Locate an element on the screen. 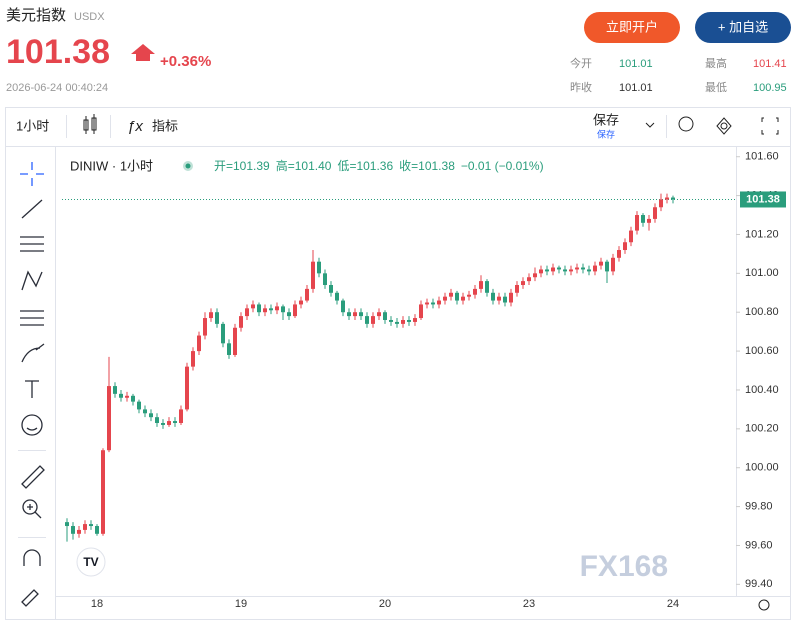 The image size is (796, 626). indicators: 指标 is located at coordinates (165, 125).